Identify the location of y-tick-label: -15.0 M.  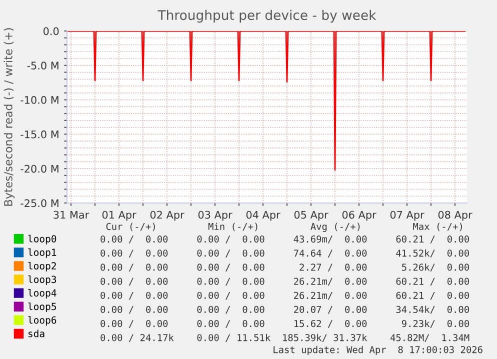
(39, 134).